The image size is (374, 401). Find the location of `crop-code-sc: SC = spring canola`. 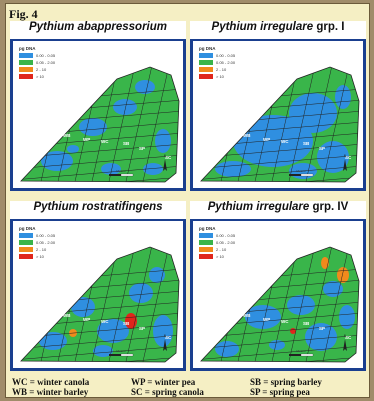

crop-code-sc: SC = spring canola is located at coordinates (167, 392).